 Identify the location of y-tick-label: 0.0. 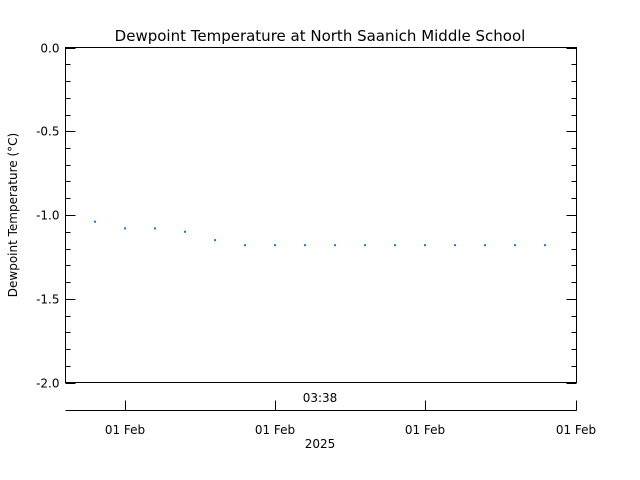
(49, 49).